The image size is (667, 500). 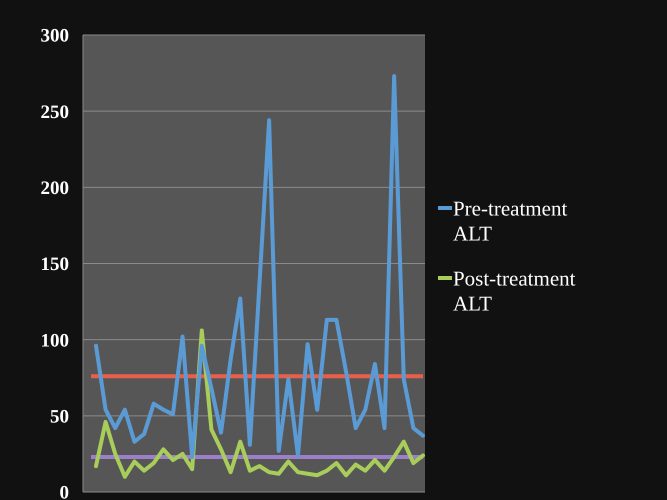 What do you see at coordinates (54, 341) in the screenshot?
I see `y-tick-label: 100` at bounding box center [54, 341].